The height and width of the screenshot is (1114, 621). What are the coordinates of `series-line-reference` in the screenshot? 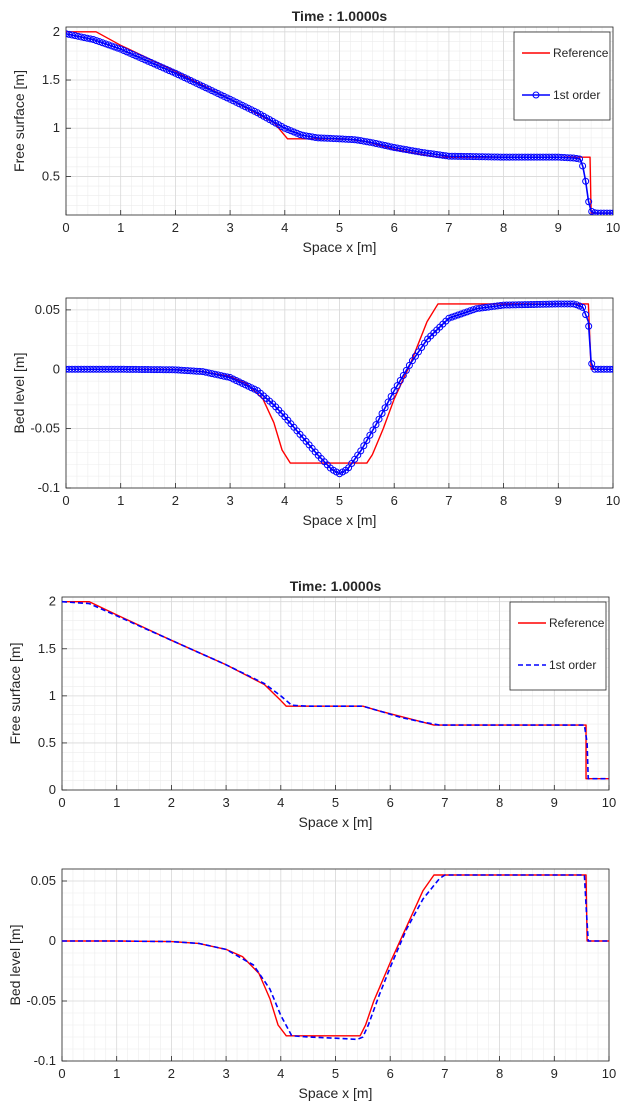 It's located at (335, 955).